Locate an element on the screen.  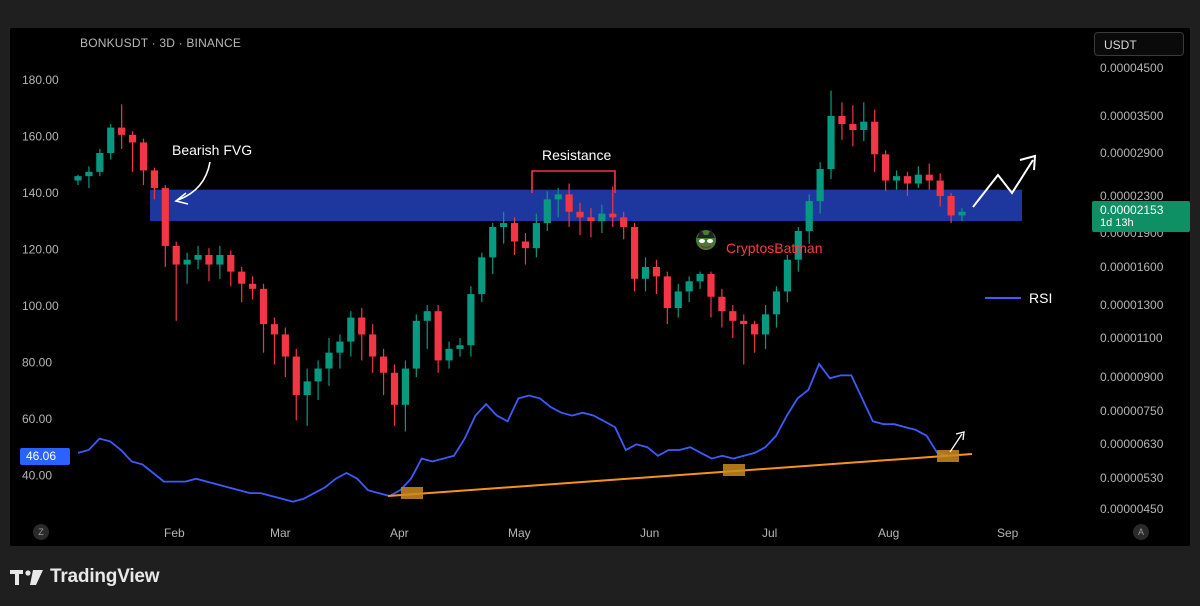
footer-brand: TradingView is located at coordinates (85, 577).